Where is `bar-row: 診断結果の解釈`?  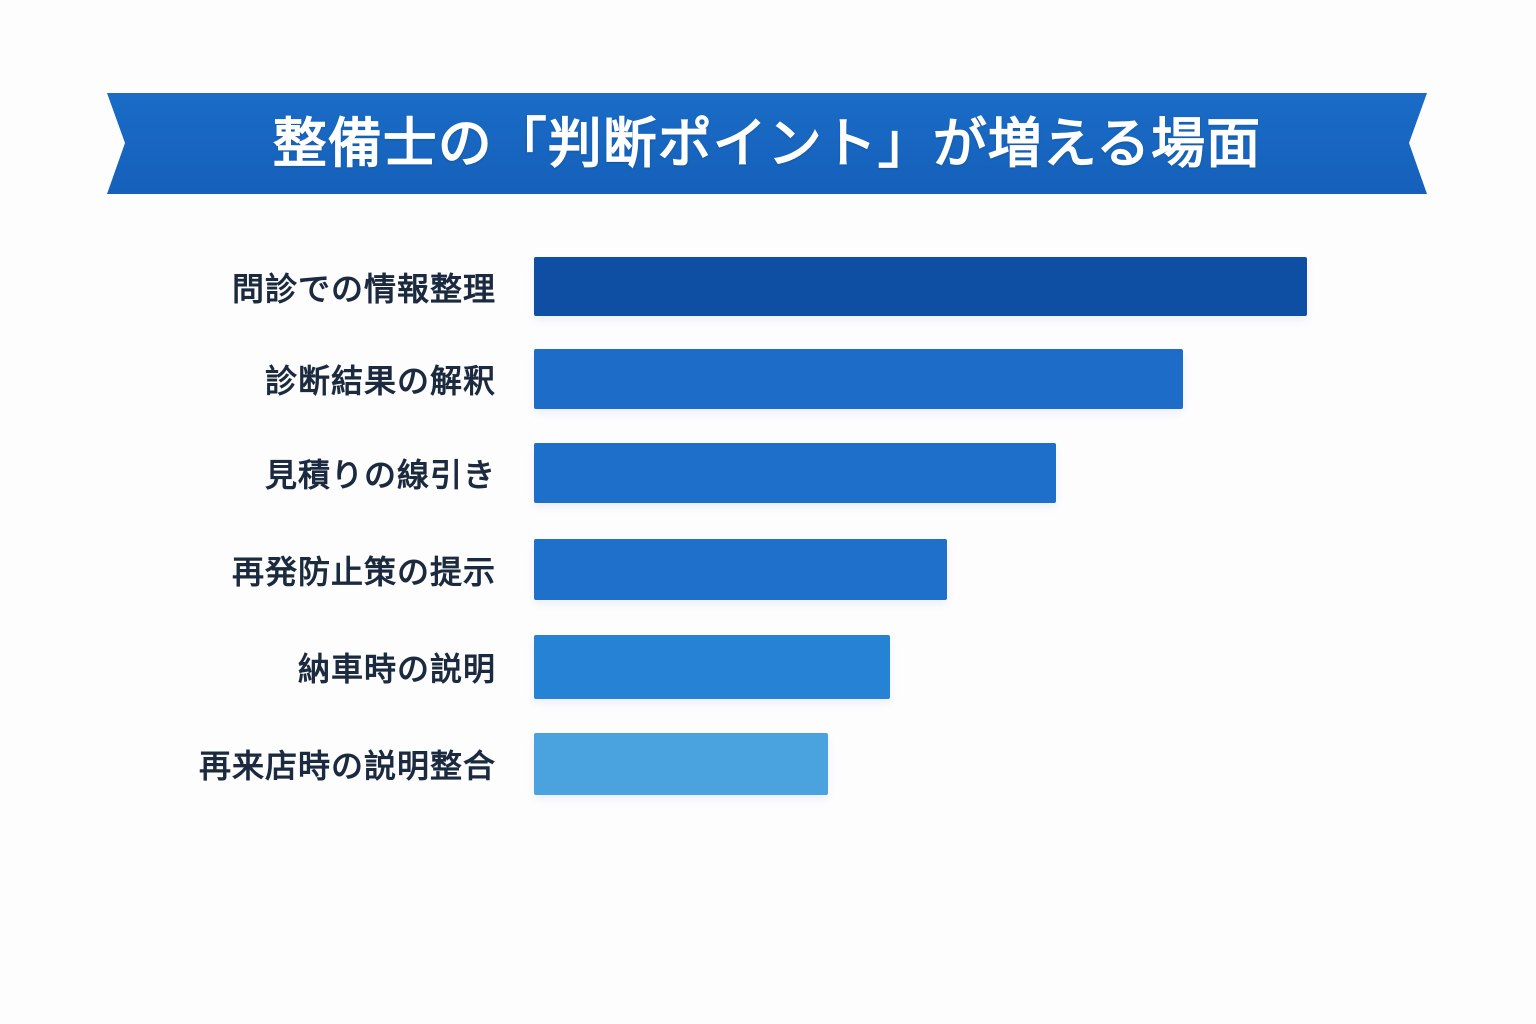
bar-row: 診断結果の解釈 is located at coordinates (768, 379).